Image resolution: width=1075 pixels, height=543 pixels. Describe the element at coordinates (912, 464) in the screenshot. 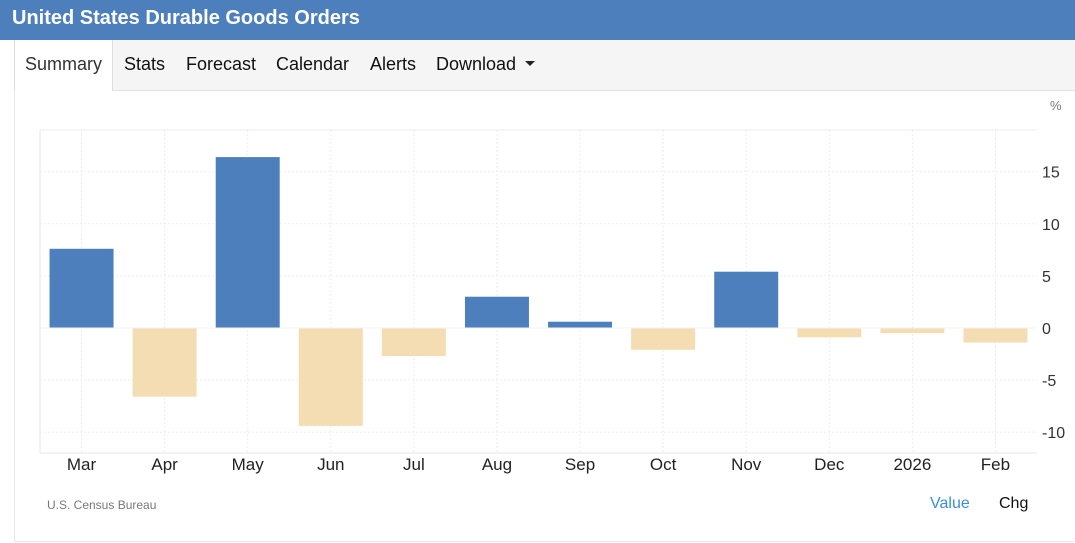

I see `x-tick-label: 2026` at that location.